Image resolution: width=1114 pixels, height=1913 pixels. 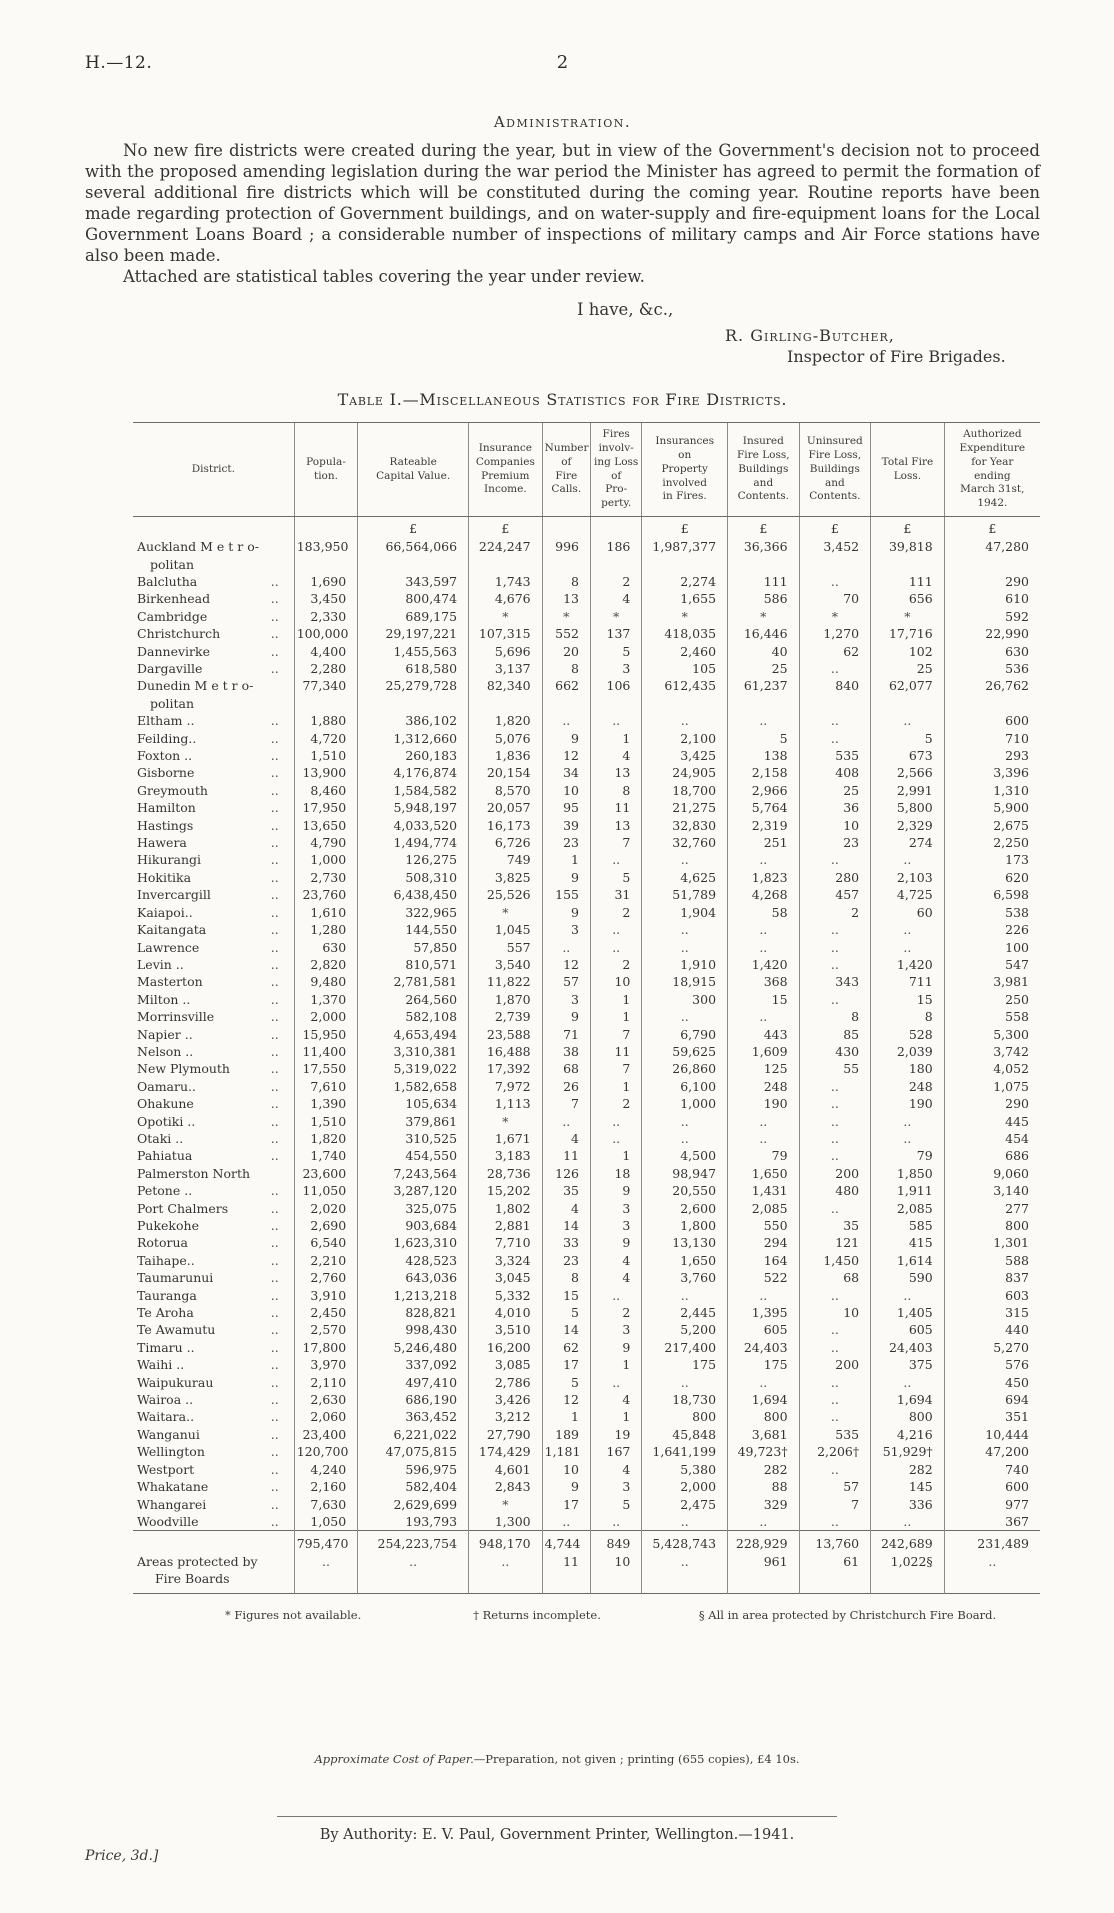 What do you see at coordinates (505, 634) in the screenshot?
I see `value-cell: 107,315` at bounding box center [505, 634].